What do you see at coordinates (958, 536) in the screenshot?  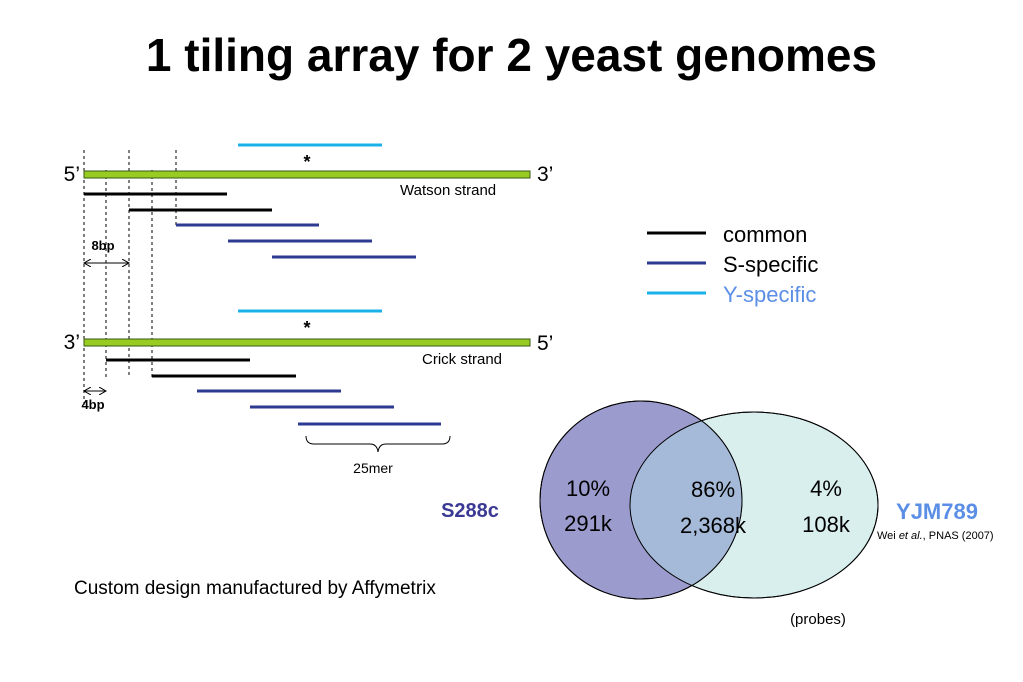 I see `citation-rest: , PNAS (2007)` at bounding box center [958, 536].